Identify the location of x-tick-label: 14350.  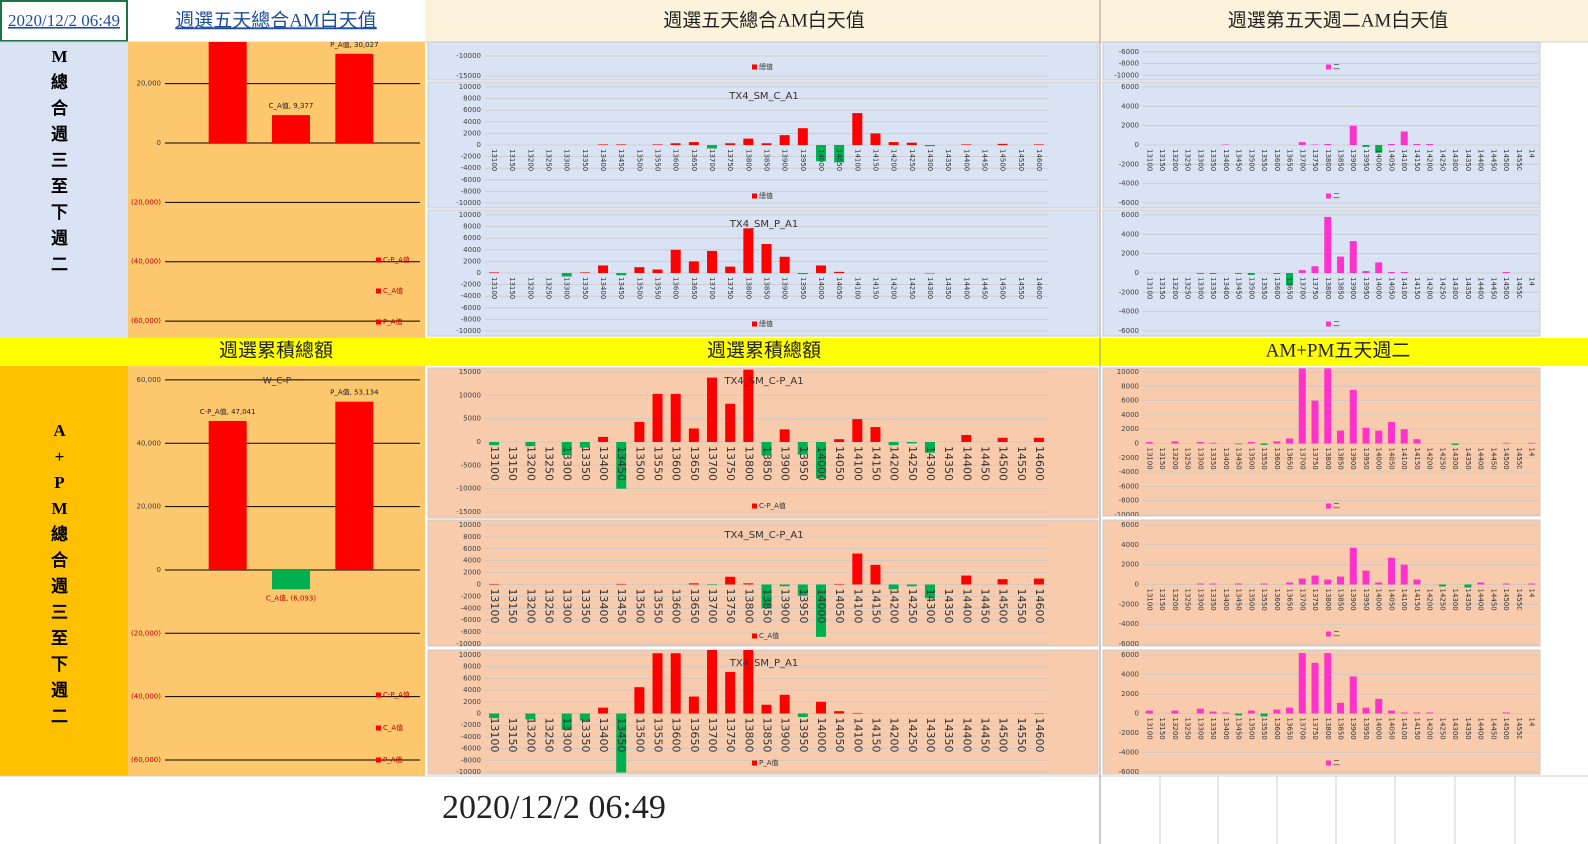
(948, 735).